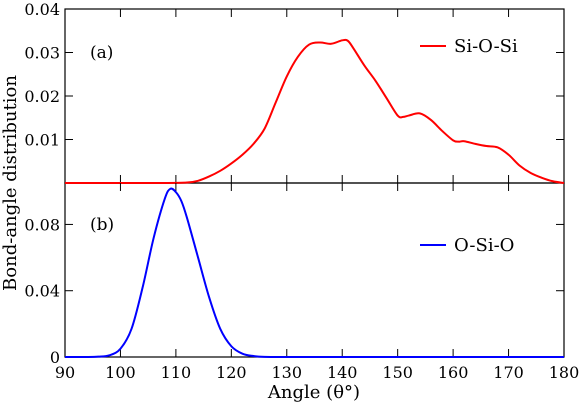 Image resolution: width=581 pixels, height=405 pixels. I want to click on legend-label-si-o-si: Si-O-Si, so click(486, 46).